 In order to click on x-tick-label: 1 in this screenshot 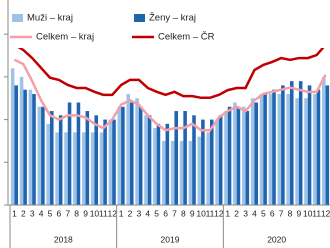, I will do `click(14, 213)`.